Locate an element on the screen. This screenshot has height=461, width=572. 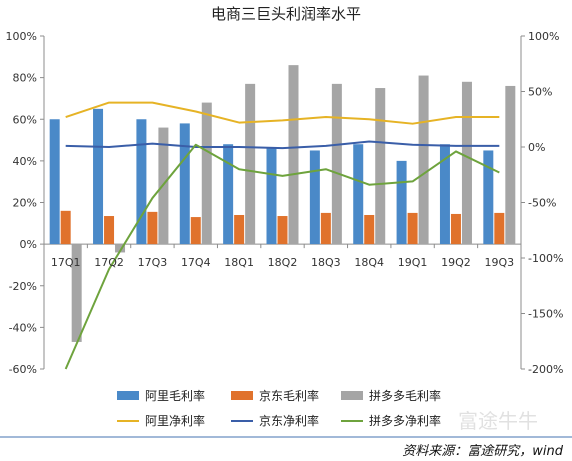
legend-label: 京东毛利率 is located at coordinates (289, 395).